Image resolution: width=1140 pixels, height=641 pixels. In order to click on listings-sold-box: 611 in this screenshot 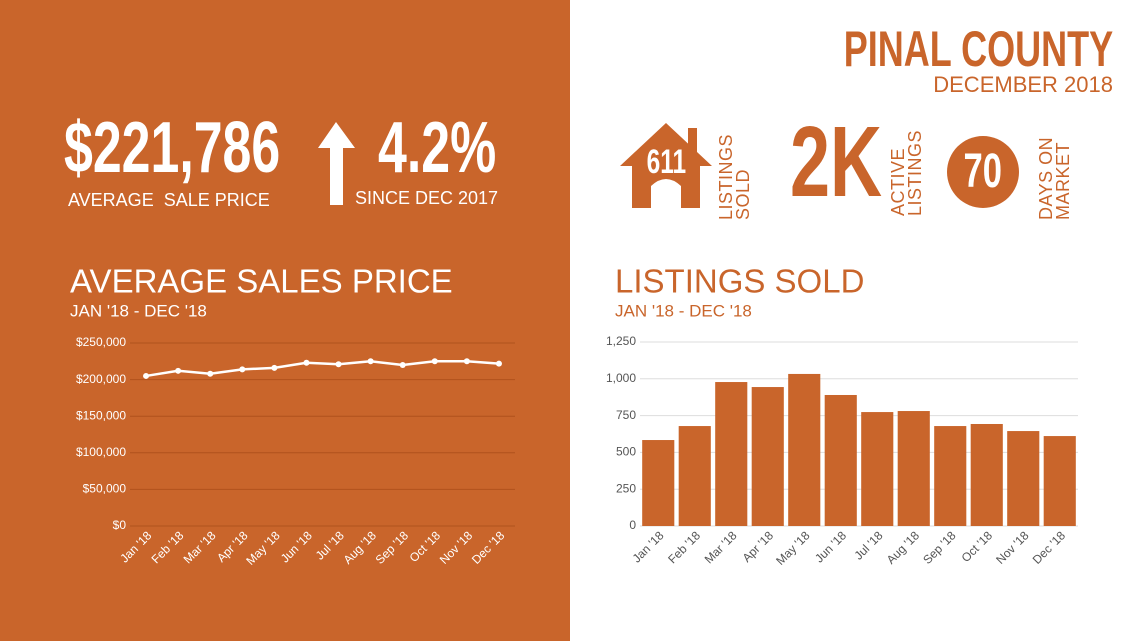, I will do `click(666, 162)`.